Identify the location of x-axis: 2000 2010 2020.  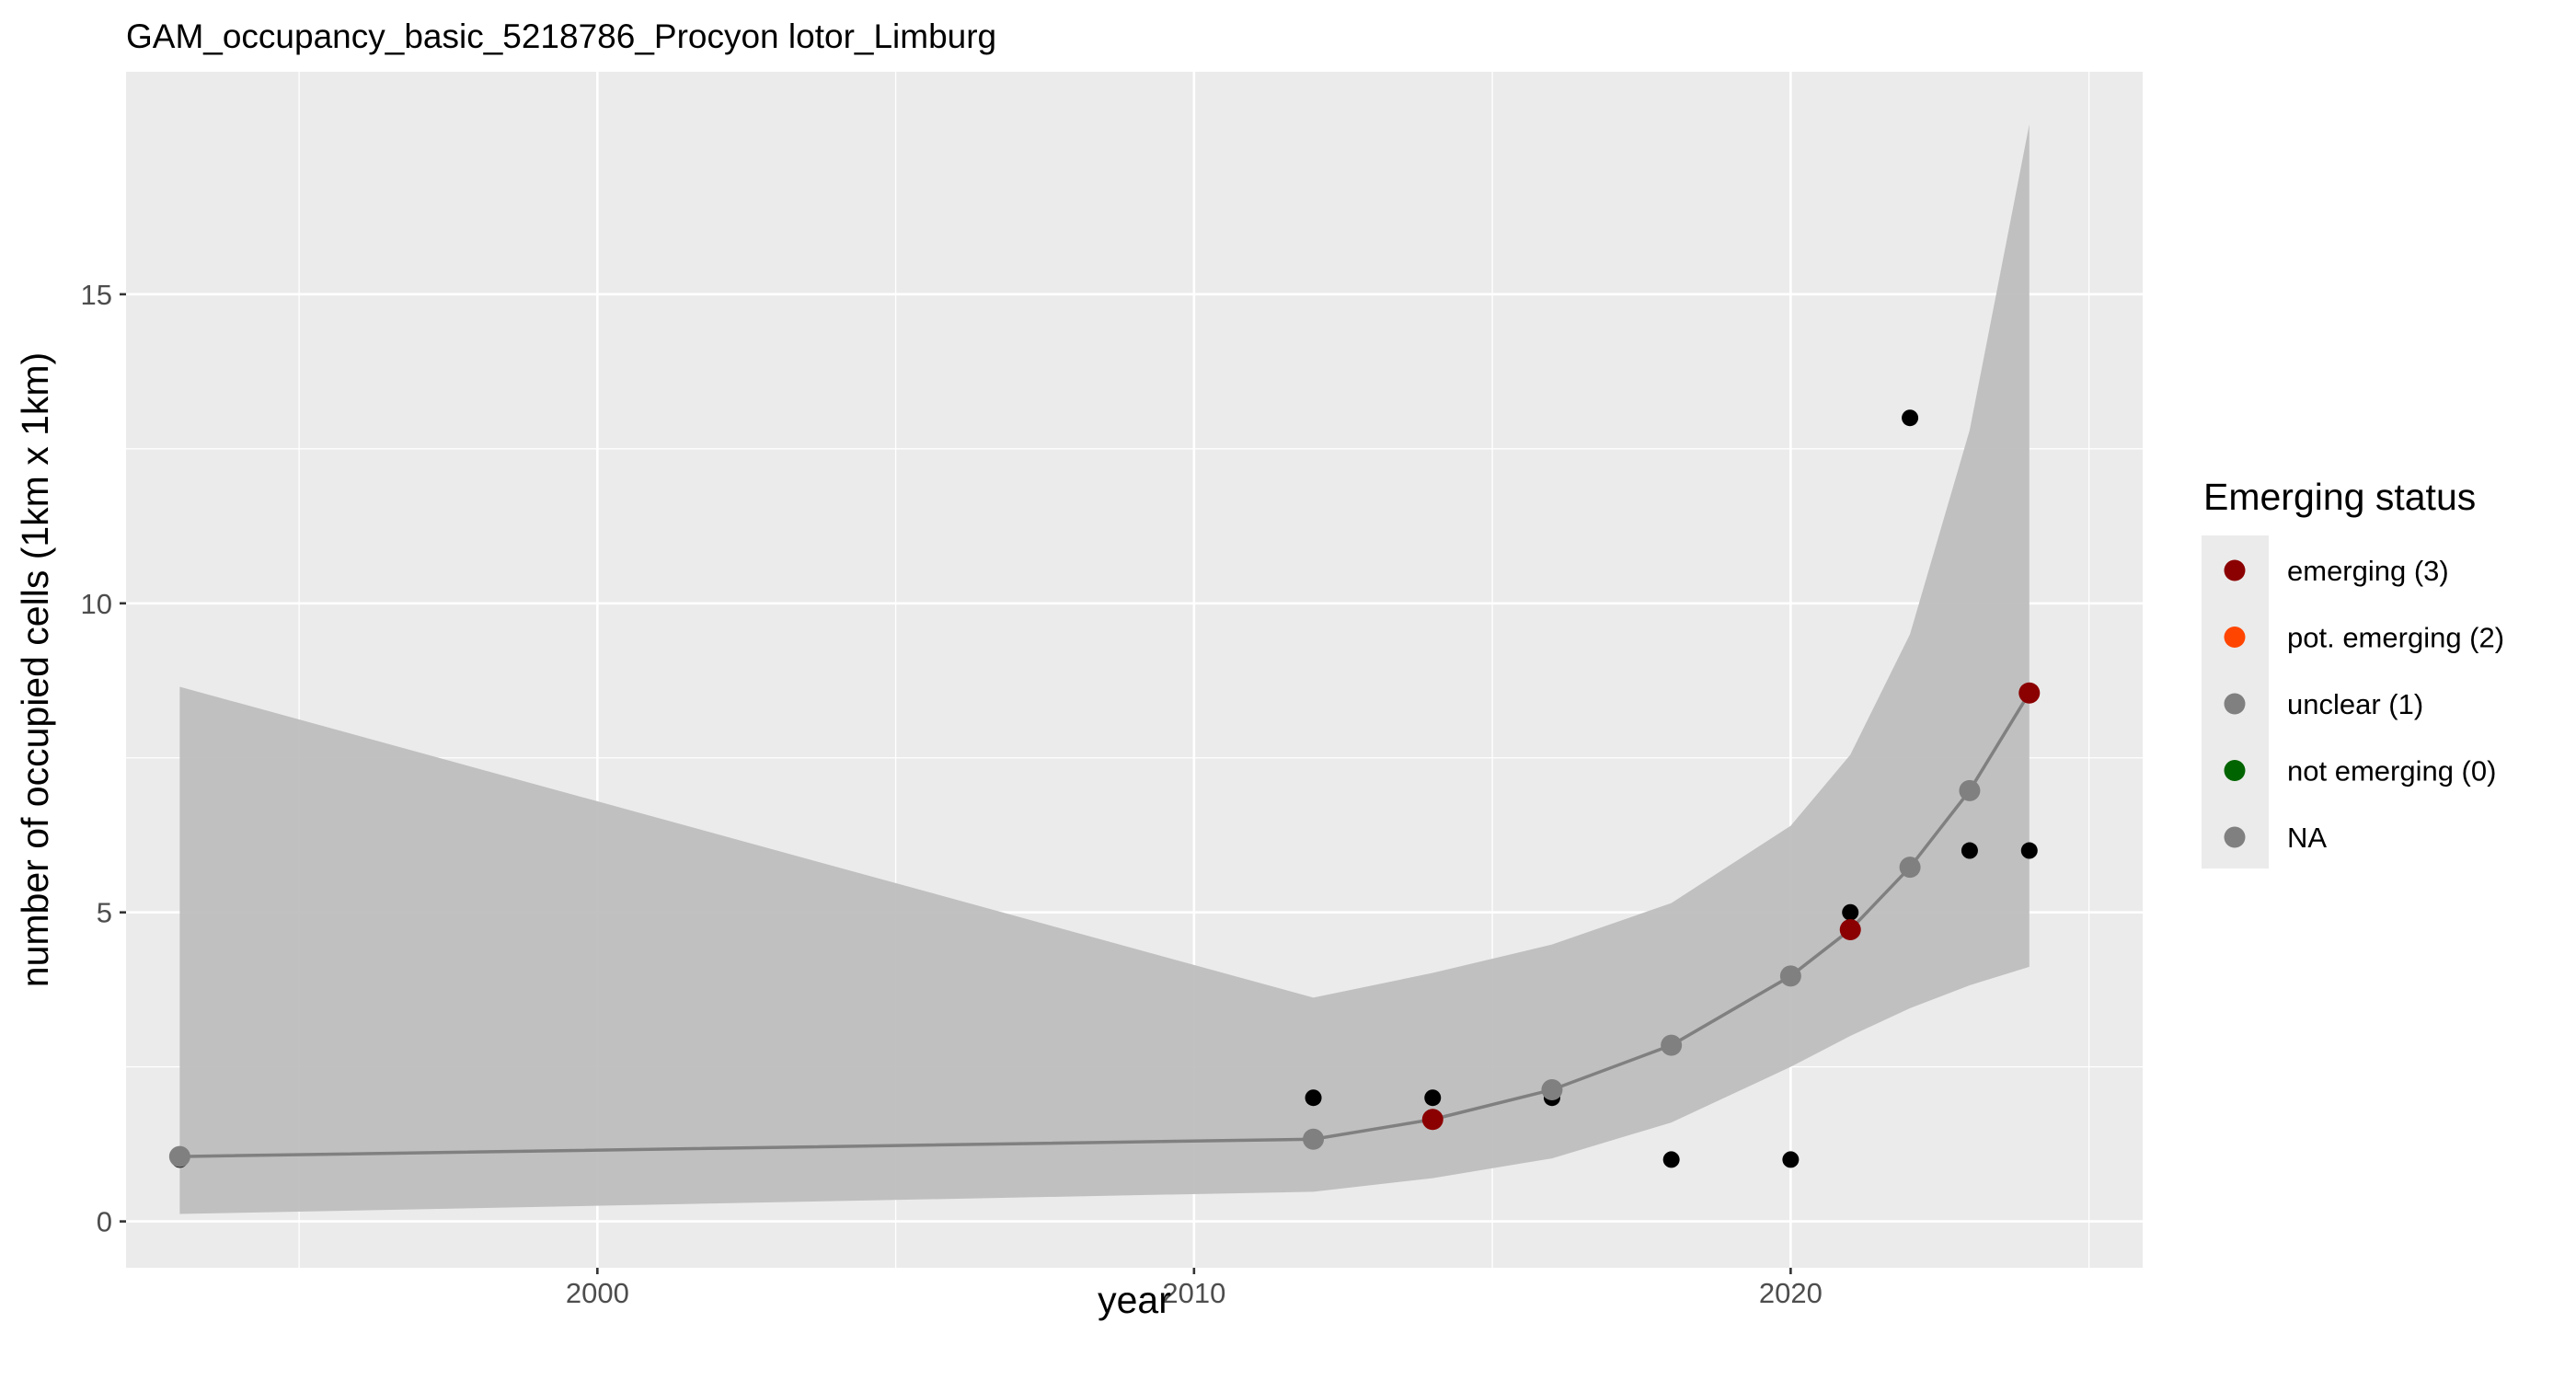
(1194, 1288).